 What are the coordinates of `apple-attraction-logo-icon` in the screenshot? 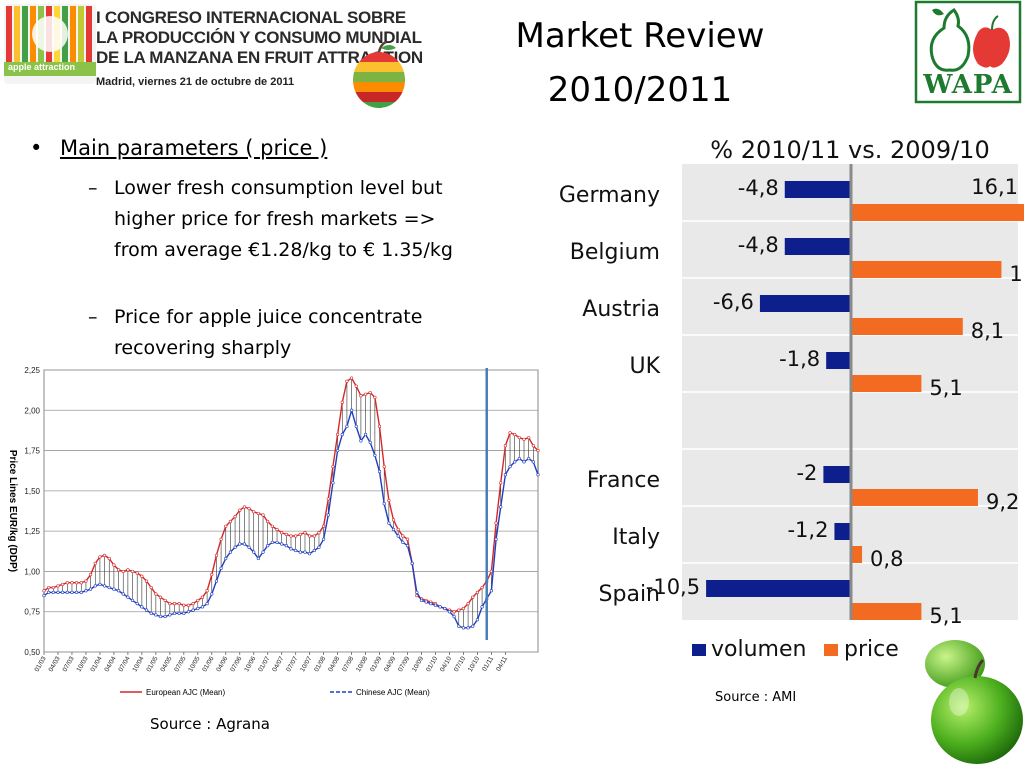 It's located at (50, 44).